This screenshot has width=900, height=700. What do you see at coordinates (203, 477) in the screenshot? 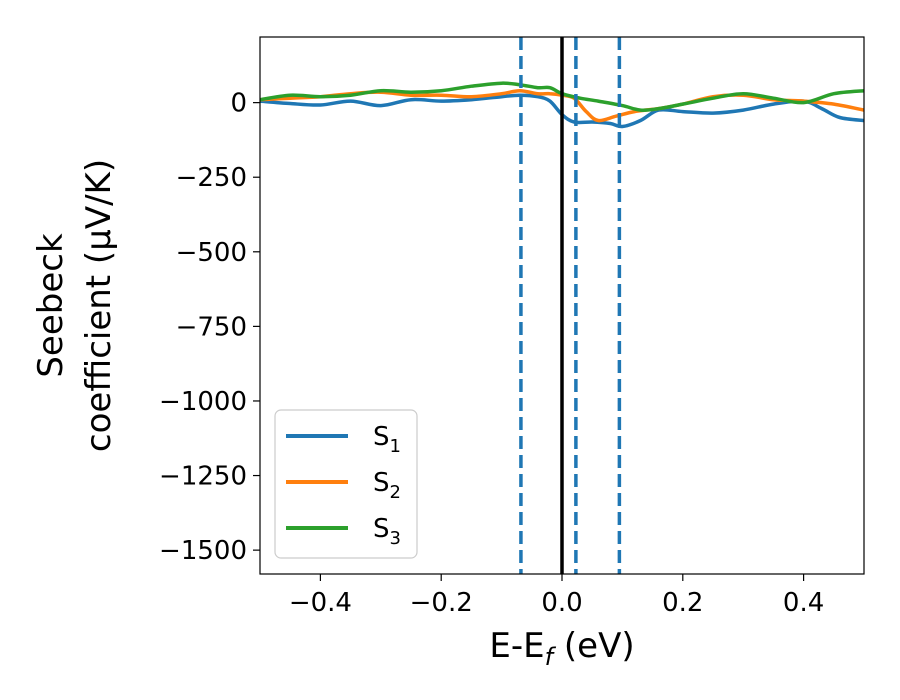
I see `y-tick-label: −1250` at bounding box center [203, 477].